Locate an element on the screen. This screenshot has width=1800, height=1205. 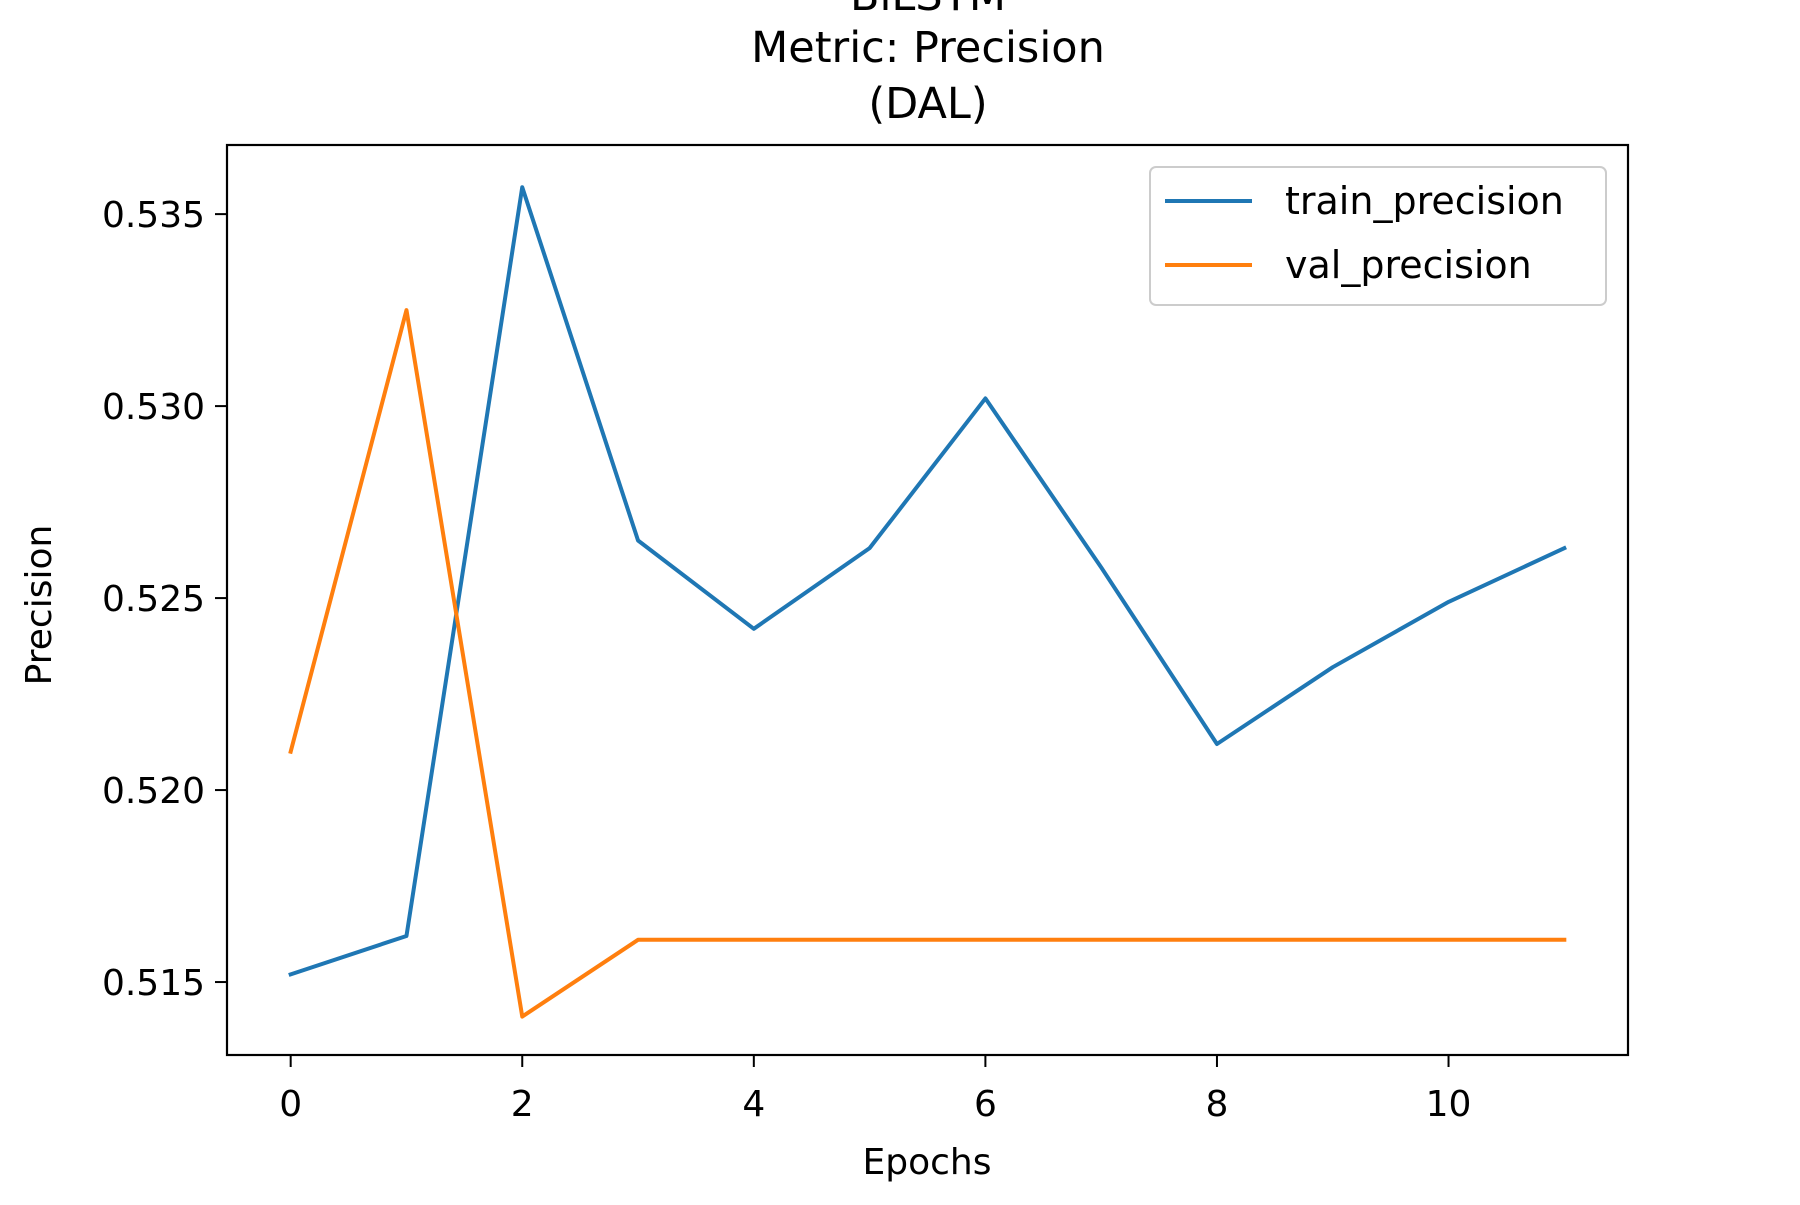
legend: train_precision val_precision is located at coordinates (1378, 236).